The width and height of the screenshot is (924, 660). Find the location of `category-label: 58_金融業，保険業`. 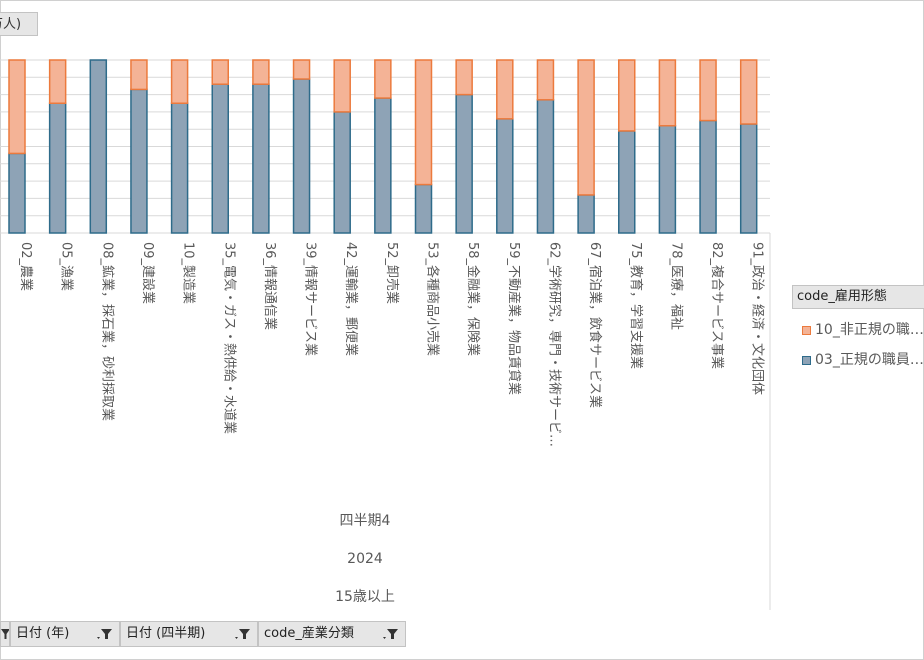

category-label: 58_金融業，保険業 is located at coordinates (473, 299).